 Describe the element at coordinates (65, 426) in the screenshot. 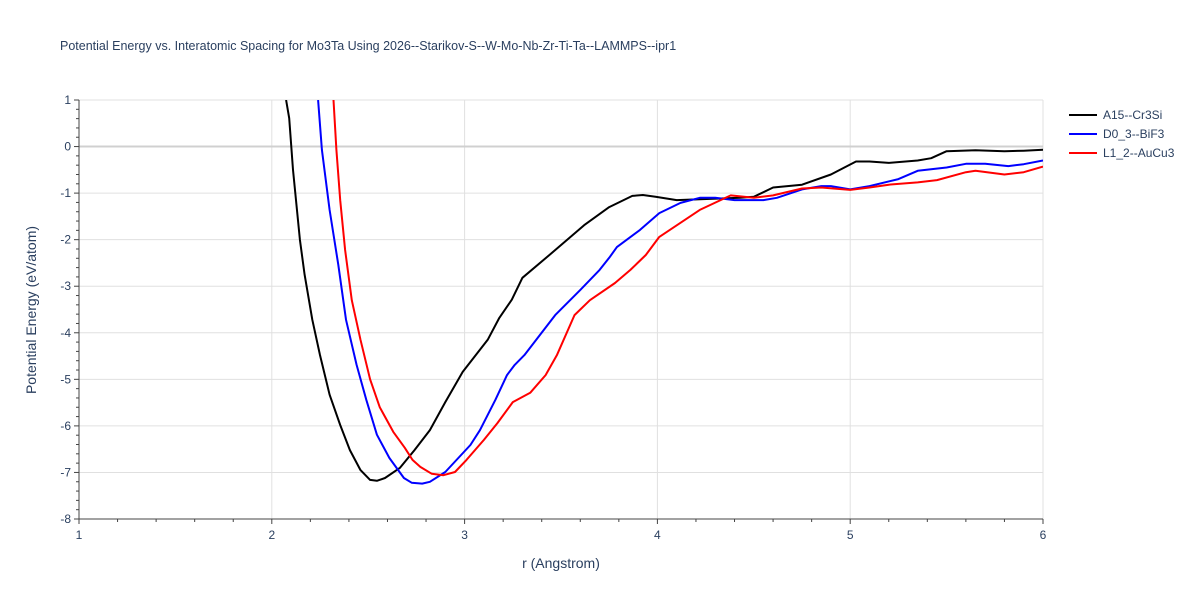

I see `y-tick-label: -6` at that location.